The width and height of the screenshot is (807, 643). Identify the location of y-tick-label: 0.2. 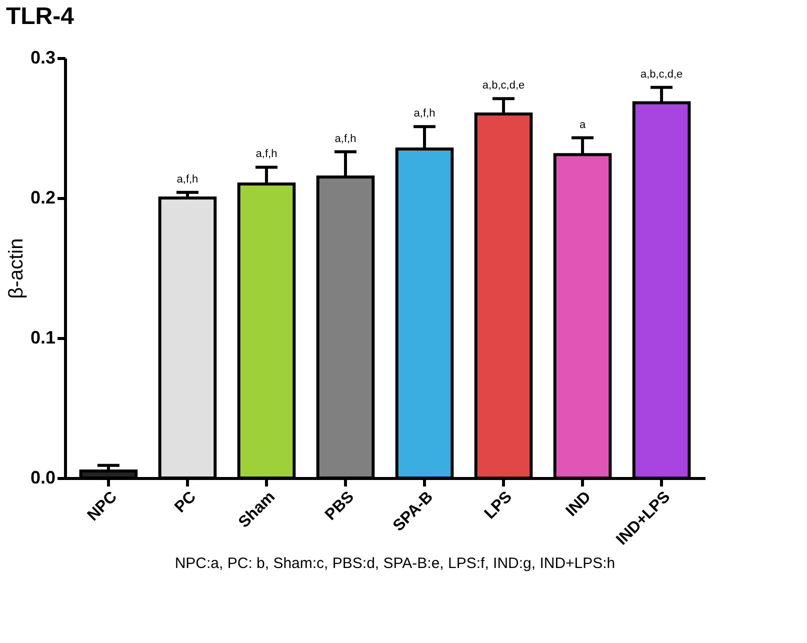
(43, 198).